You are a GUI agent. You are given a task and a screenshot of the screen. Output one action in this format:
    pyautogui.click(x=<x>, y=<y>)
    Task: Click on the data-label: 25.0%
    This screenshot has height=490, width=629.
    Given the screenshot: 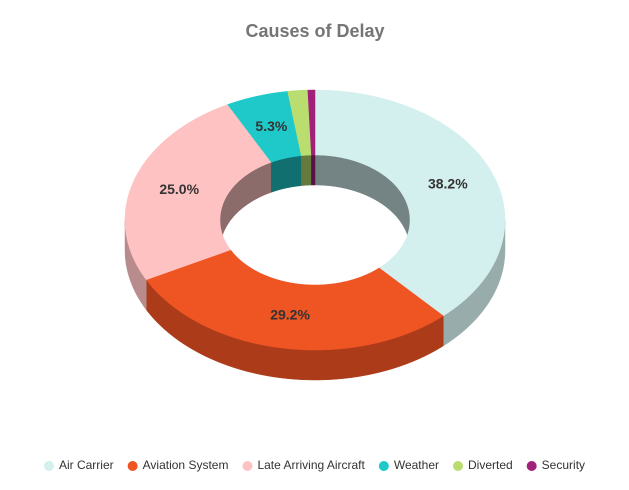 What is the action you would take?
    pyautogui.click(x=179, y=189)
    